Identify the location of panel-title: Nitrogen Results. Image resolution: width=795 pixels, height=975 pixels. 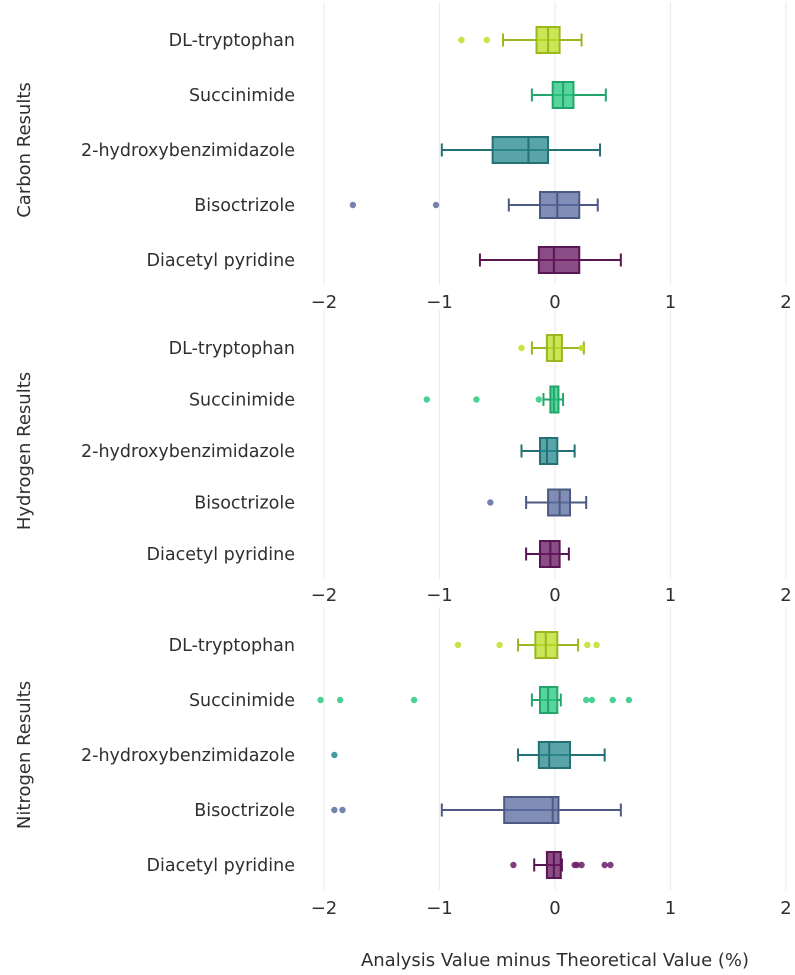
(24, 755).